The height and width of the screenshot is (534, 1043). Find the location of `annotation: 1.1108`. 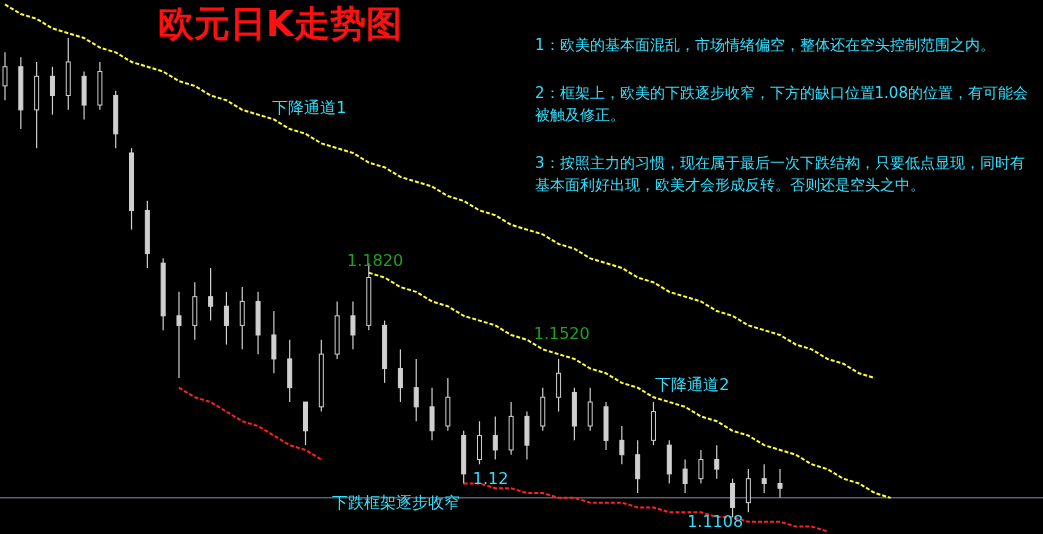

annotation: 1.1108 is located at coordinates (715, 522).